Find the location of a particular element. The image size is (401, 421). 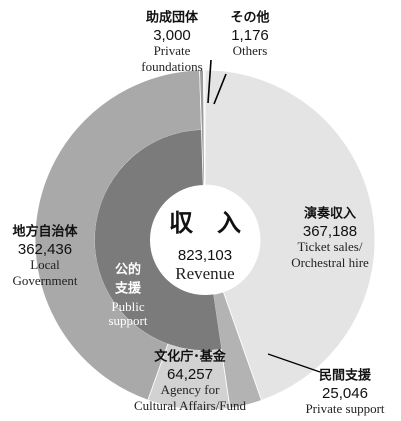

group-label-ja: 公的 is located at coordinates (128, 270).